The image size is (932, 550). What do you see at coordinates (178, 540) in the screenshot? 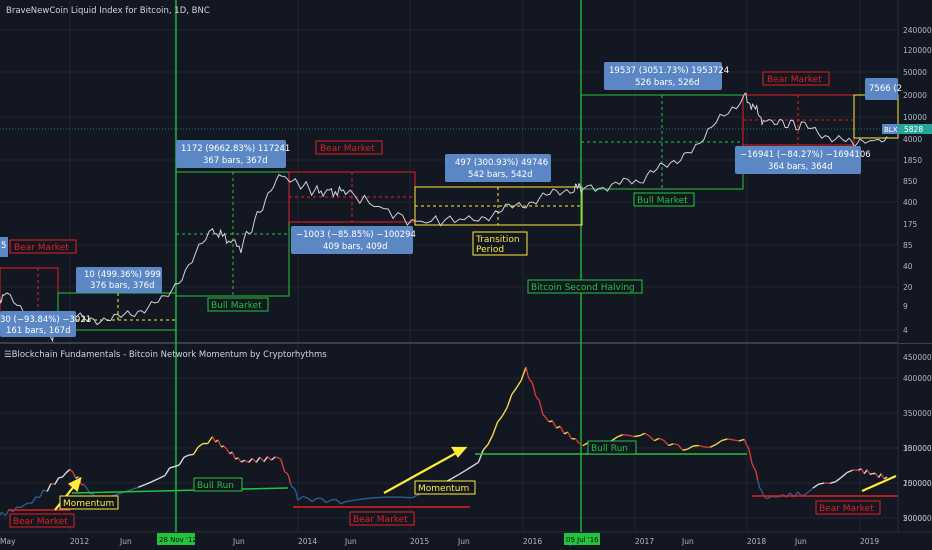
I see `date-flag-2012: 28 Nov '12` at bounding box center [178, 540].